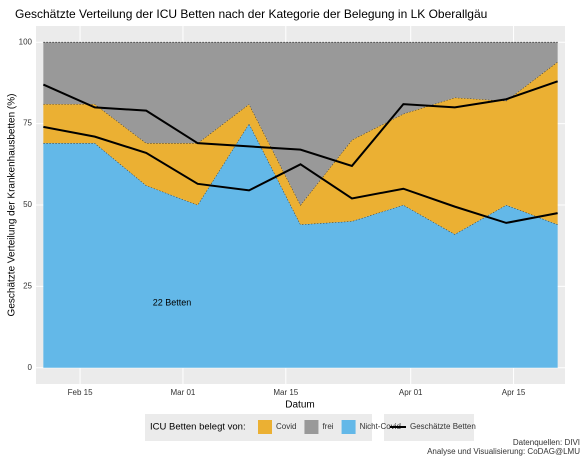 The image size is (587, 457). What do you see at coordinates (27, 123) in the screenshot?
I see `y-tick-label: 75` at bounding box center [27, 123].